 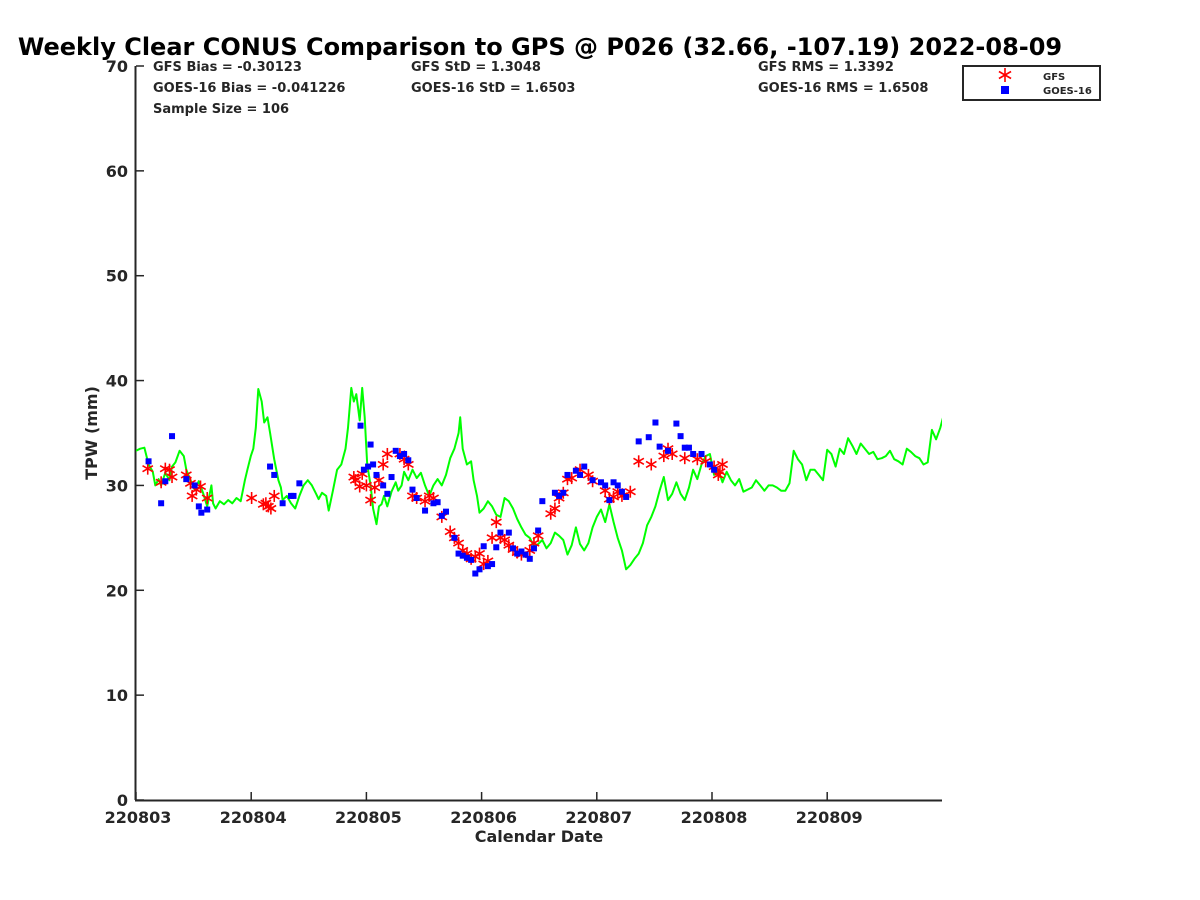 I want to click on y-tick-label: 70, so click(x=117, y=66).